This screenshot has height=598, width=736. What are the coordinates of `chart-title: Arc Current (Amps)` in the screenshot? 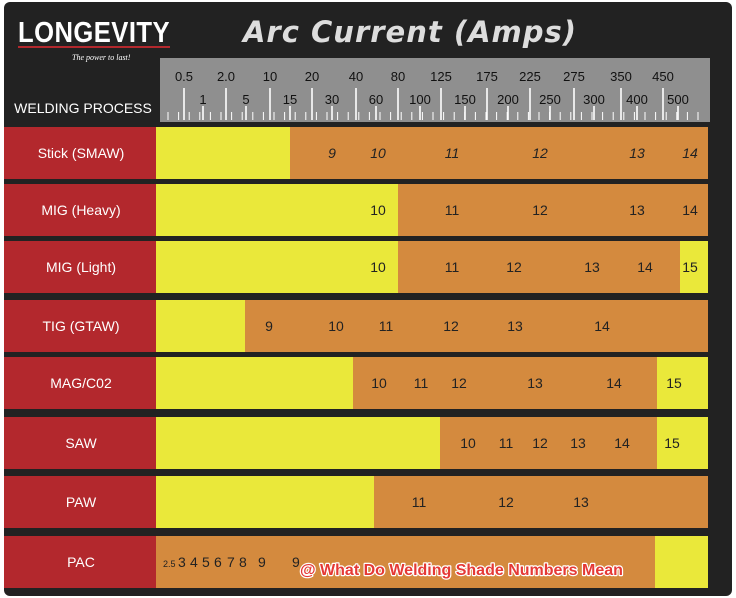 It's located at (409, 32).